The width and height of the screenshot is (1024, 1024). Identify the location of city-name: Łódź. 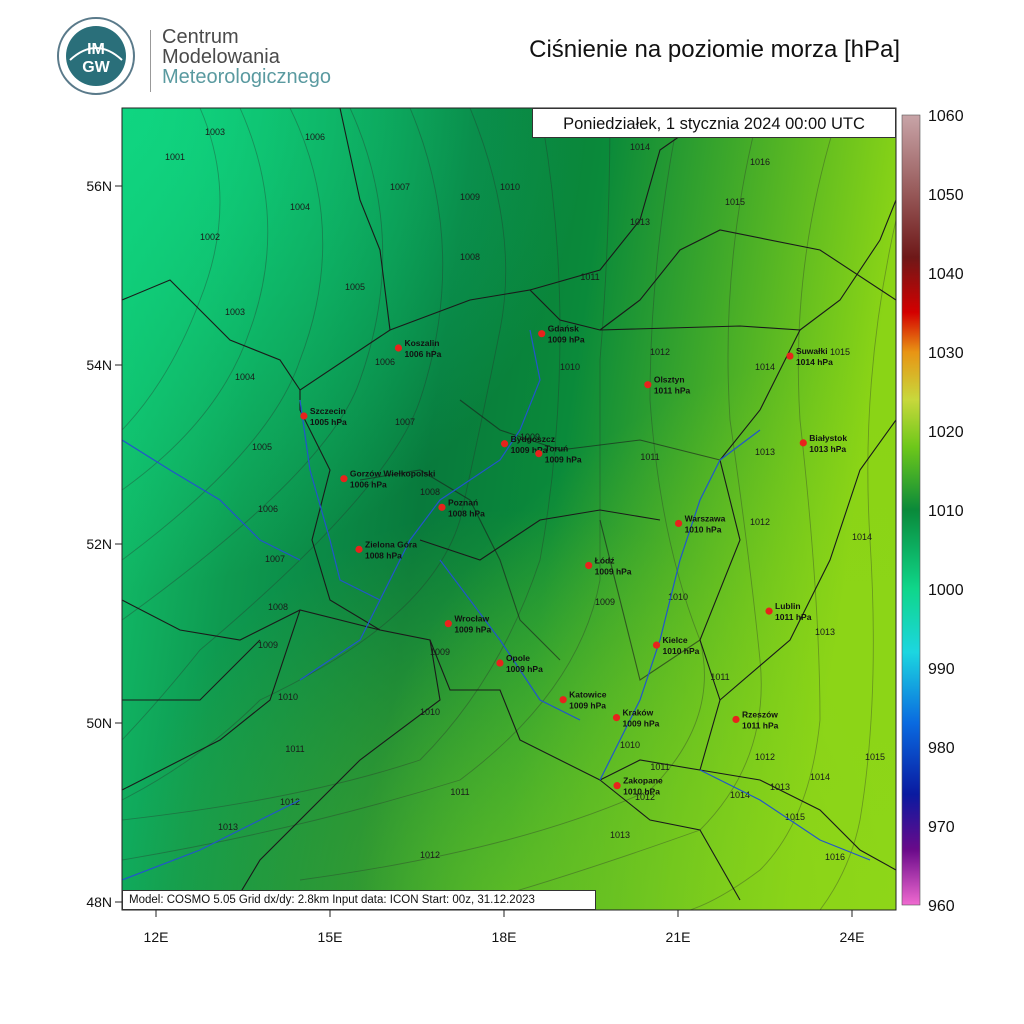
(605, 560).